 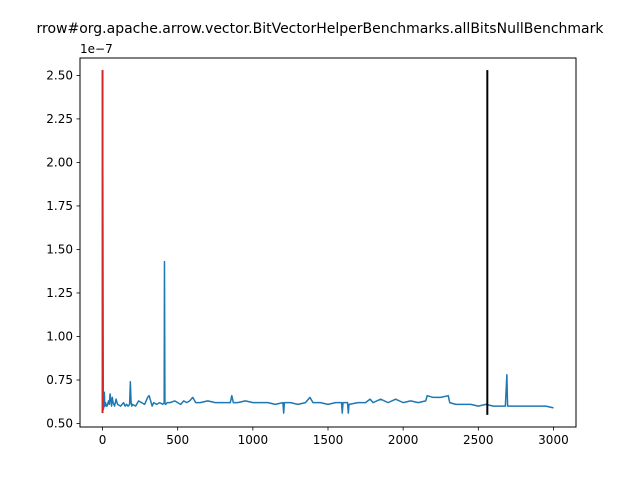 What do you see at coordinates (103, 440) in the screenshot?
I see `x-tick-label: 0` at bounding box center [103, 440].